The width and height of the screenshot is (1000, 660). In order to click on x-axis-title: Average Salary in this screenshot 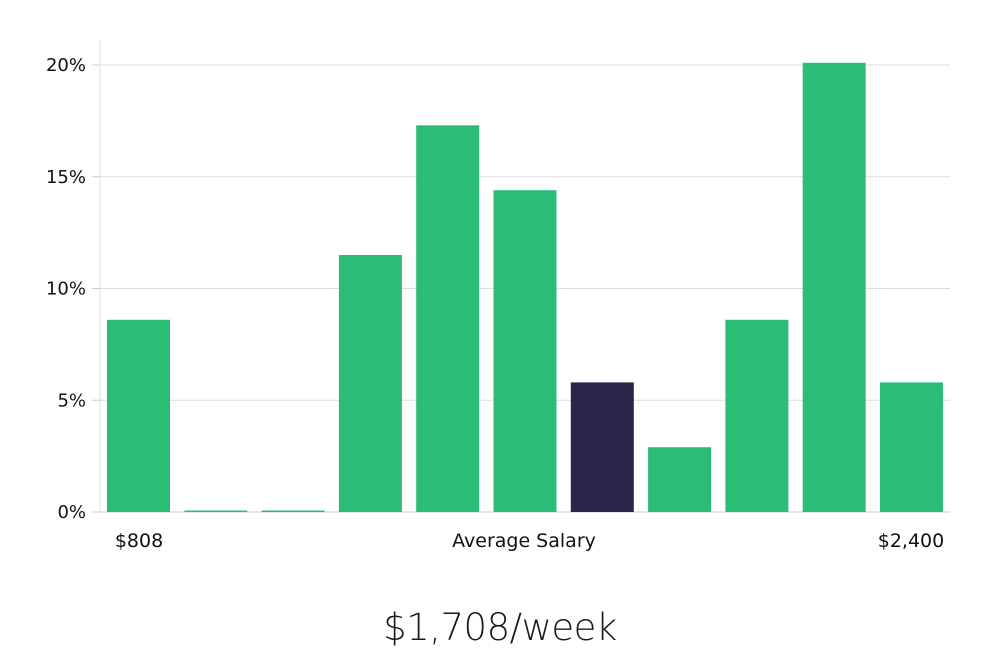, I will do `click(524, 541)`.